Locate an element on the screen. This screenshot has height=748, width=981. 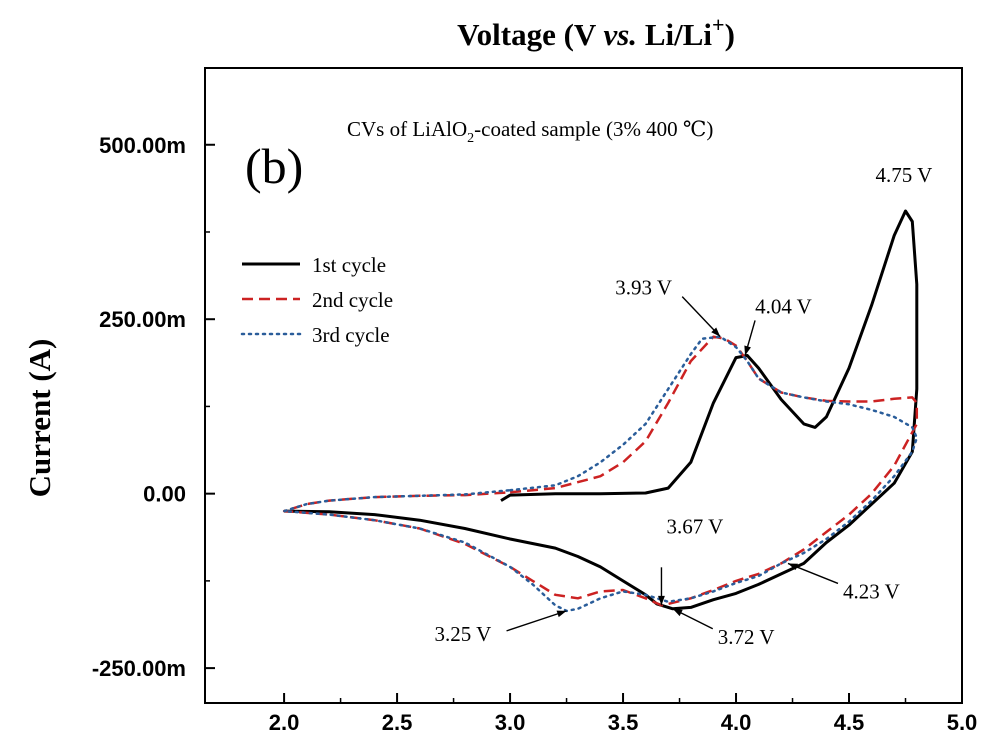
annotation-label: 3.67 V is located at coordinates (694, 526).